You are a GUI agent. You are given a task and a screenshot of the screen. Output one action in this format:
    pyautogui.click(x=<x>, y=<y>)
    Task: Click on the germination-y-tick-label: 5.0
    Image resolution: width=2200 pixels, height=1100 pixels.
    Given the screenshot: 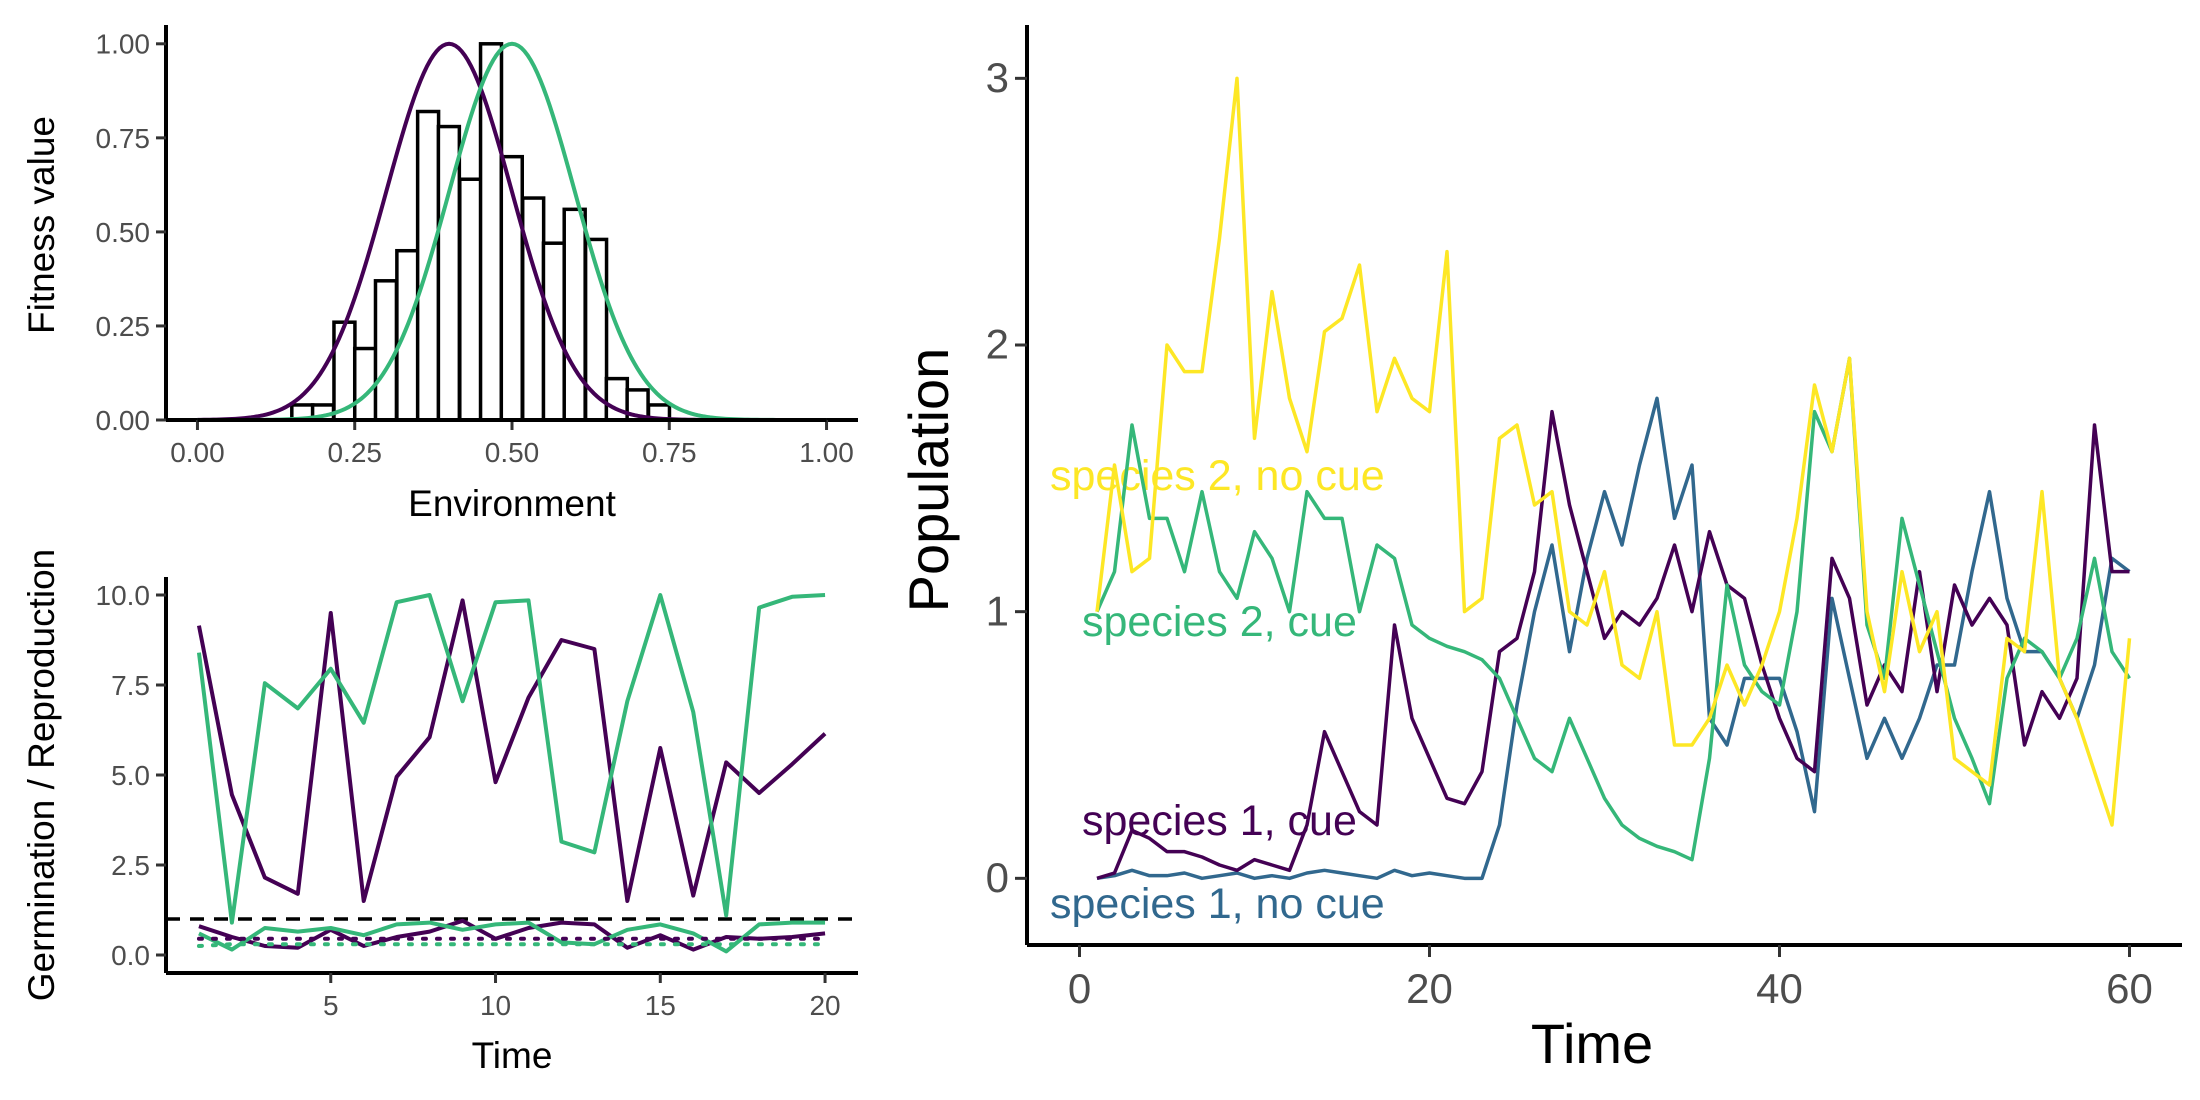 What is the action you would take?
    pyautogui.click(x=130, y=775)
    